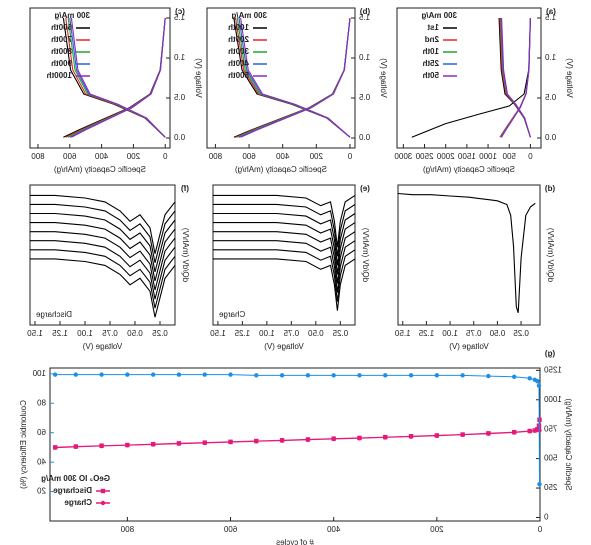  I want to click on legend-marker, so click(103, 491).